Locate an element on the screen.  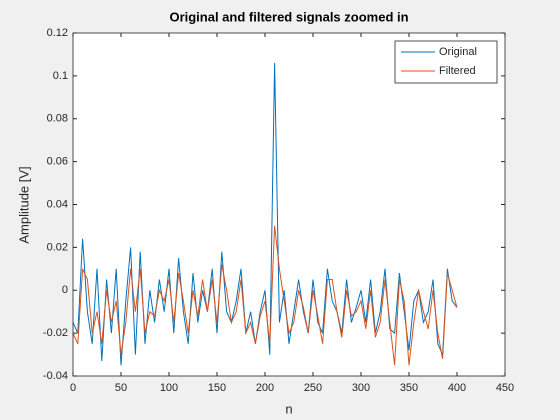
x-tick-label: 400 is located at coordinates (457, 388).